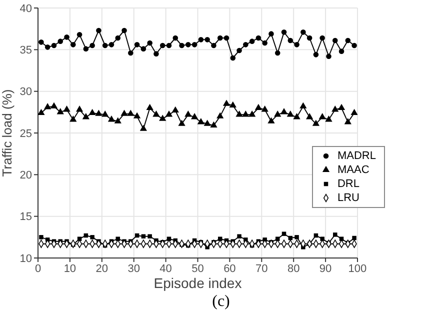 Image resolution: width=442 pixels, height=326 pixels. I want to click on x-tick-label: 60, so click(230, 268).